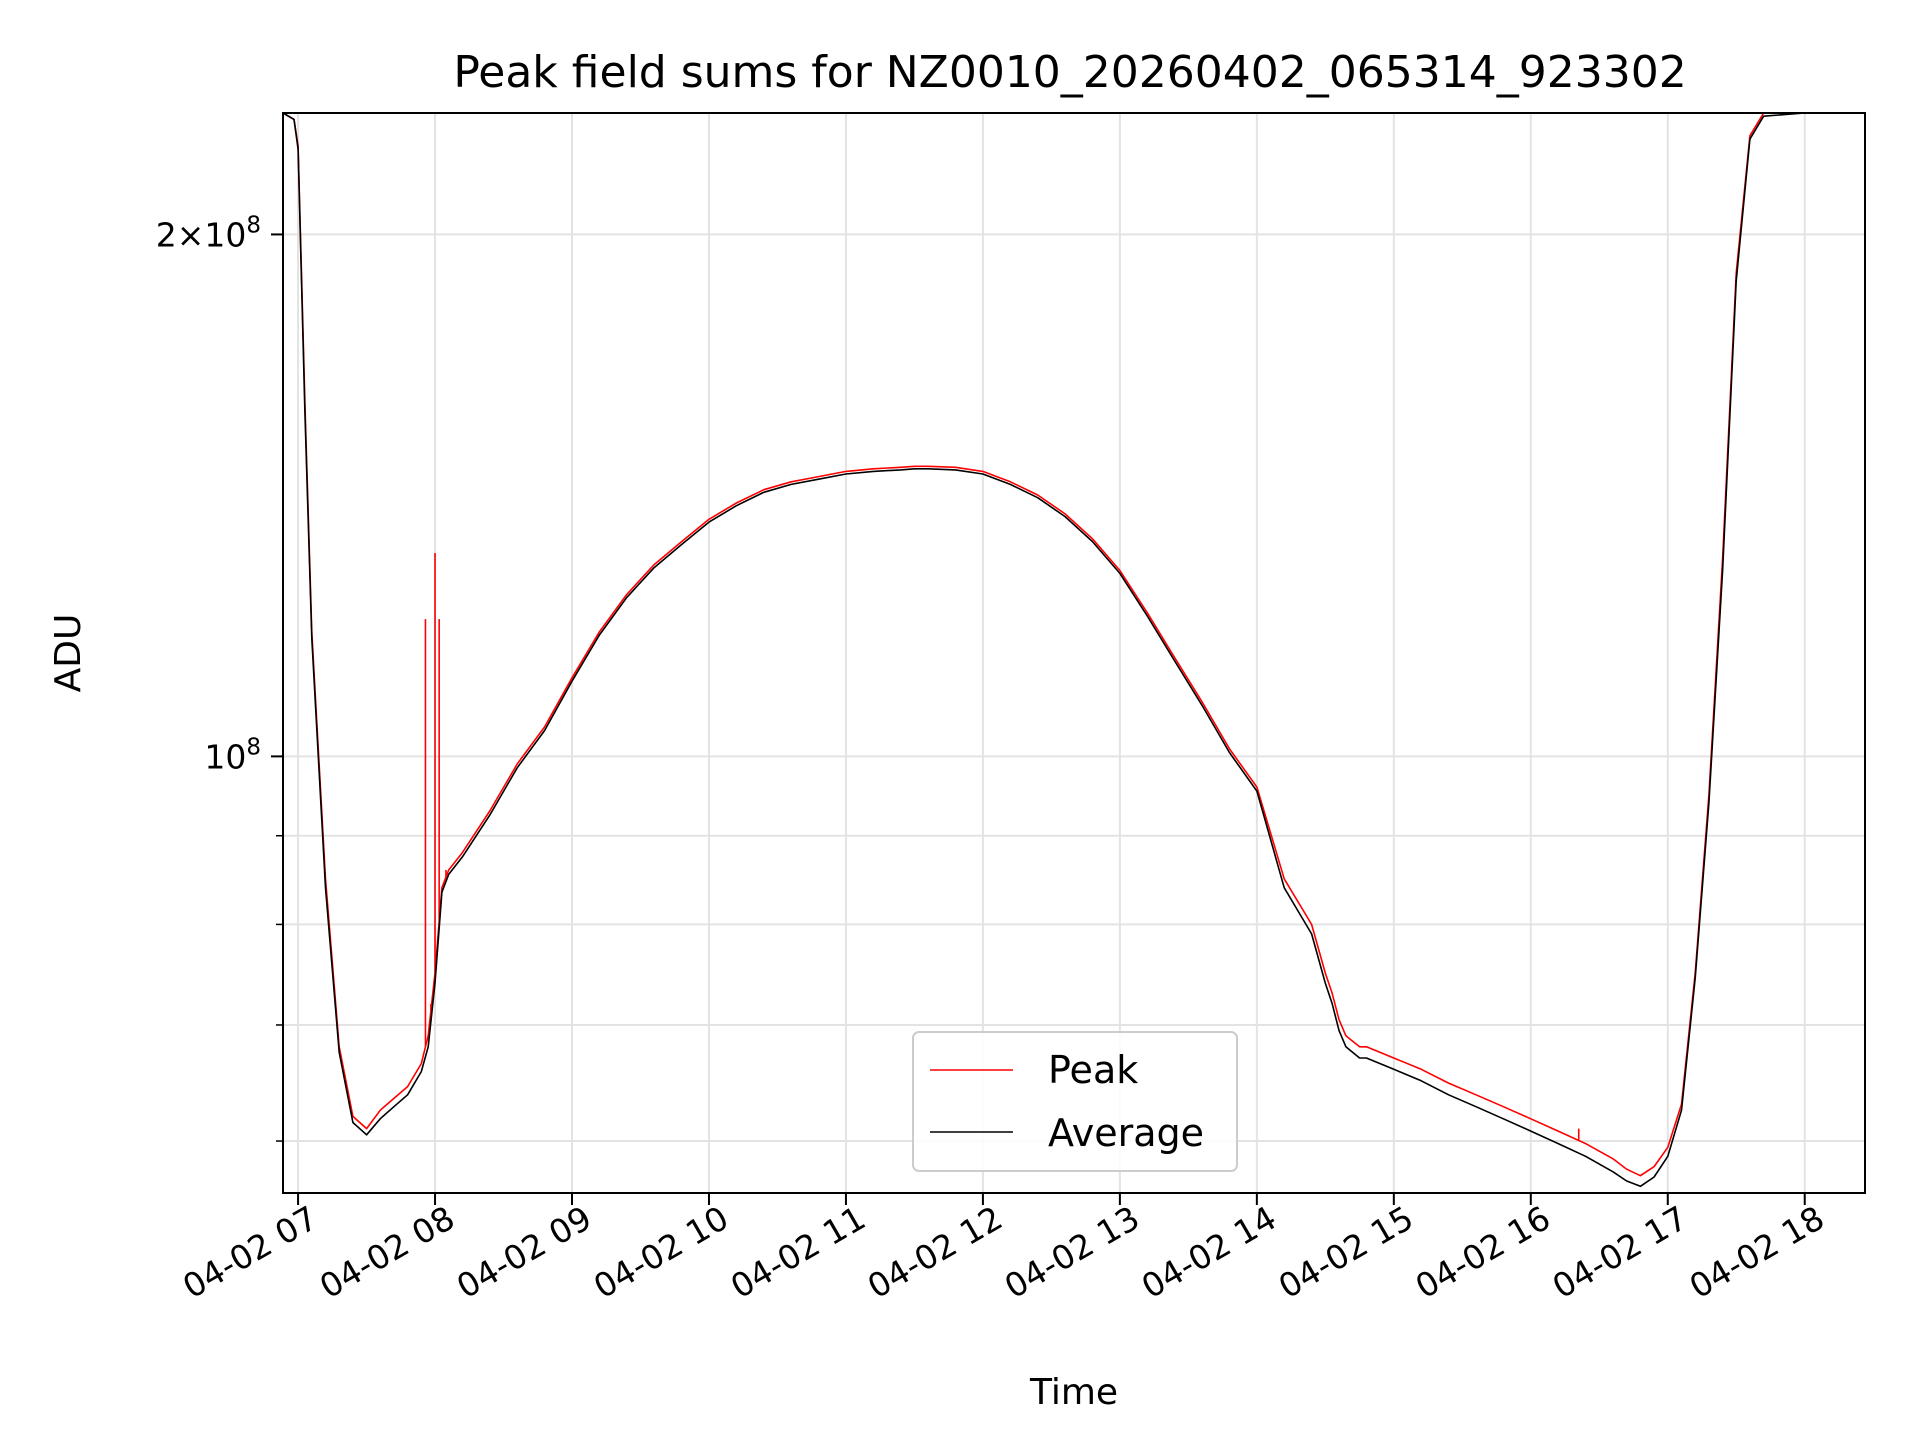 This screenshot has width=1920, height=1440. I want to click on y-tick-labels: 2×108 108, so click(208, 494).